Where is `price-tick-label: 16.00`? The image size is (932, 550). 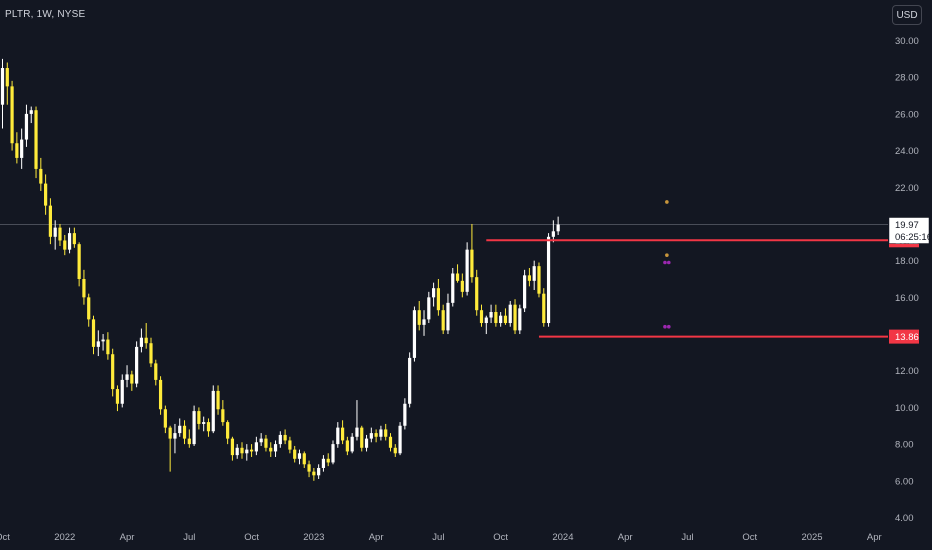
price-tick-label: 16.00 is located at coordinates (907, 298).